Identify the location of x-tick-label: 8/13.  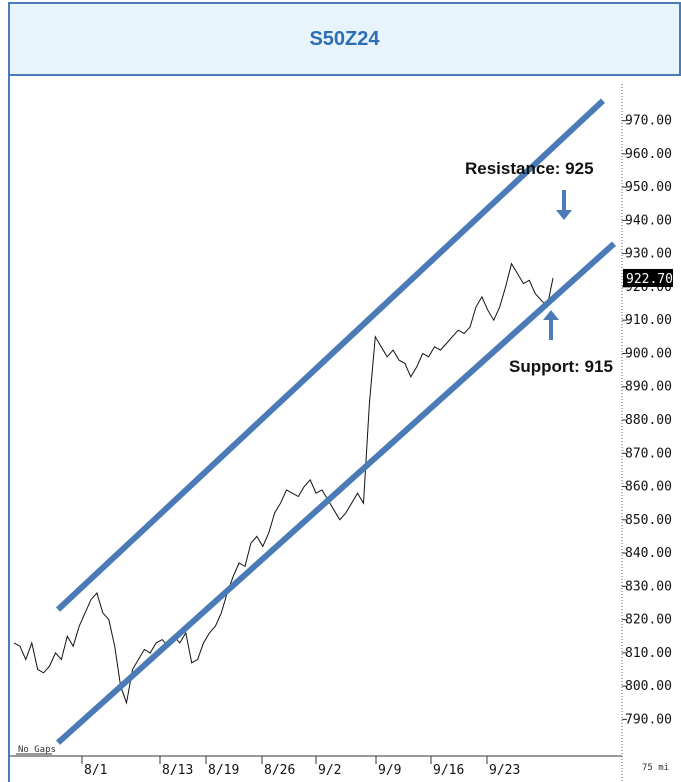
(177, 770).